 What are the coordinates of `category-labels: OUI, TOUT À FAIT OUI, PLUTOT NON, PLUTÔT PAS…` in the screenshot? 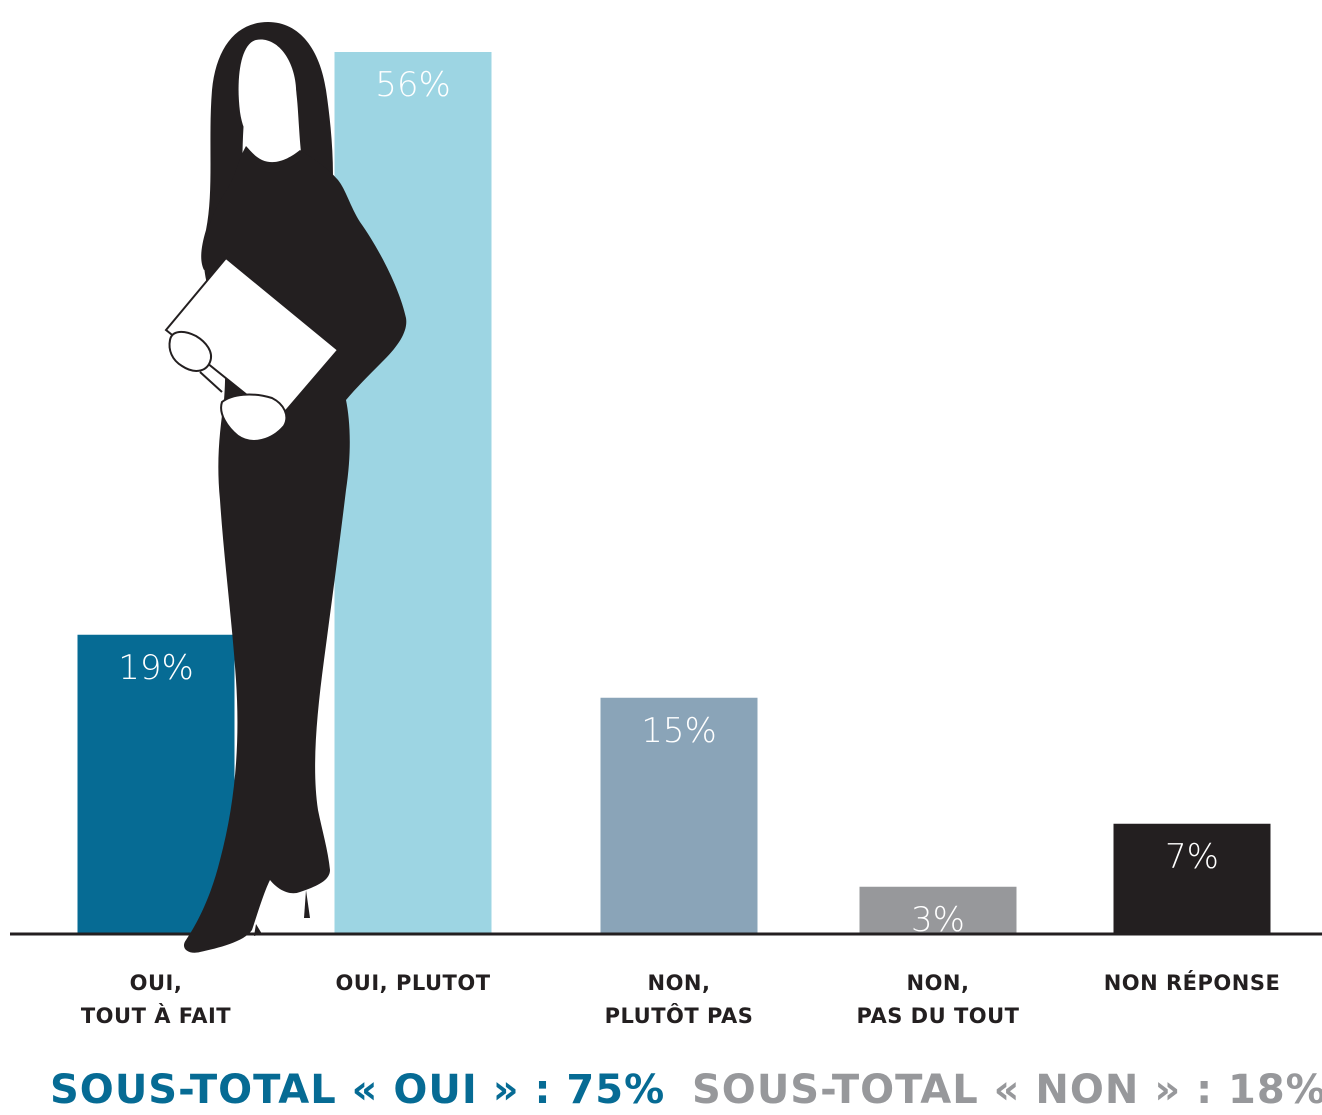 It's located at (680, 999).